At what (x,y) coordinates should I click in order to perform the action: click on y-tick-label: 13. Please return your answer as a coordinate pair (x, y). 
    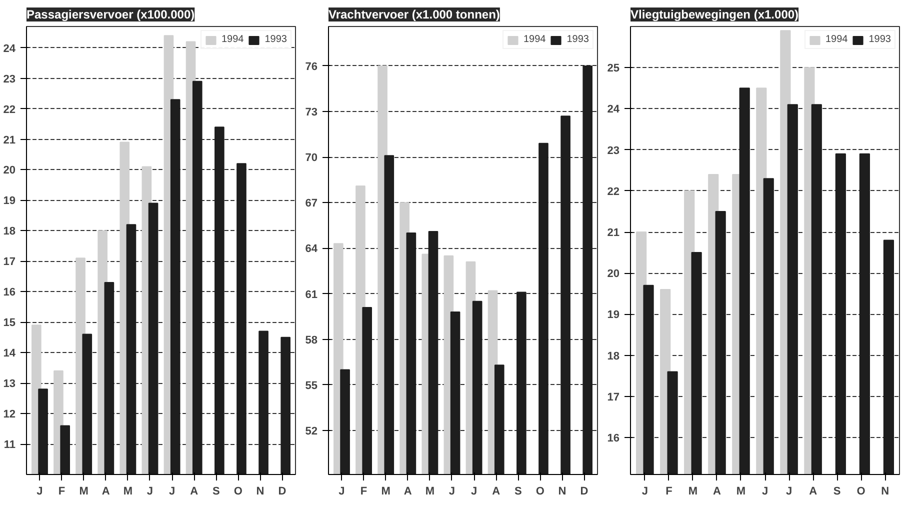
    Looking at the image, I should click on (9, 384).